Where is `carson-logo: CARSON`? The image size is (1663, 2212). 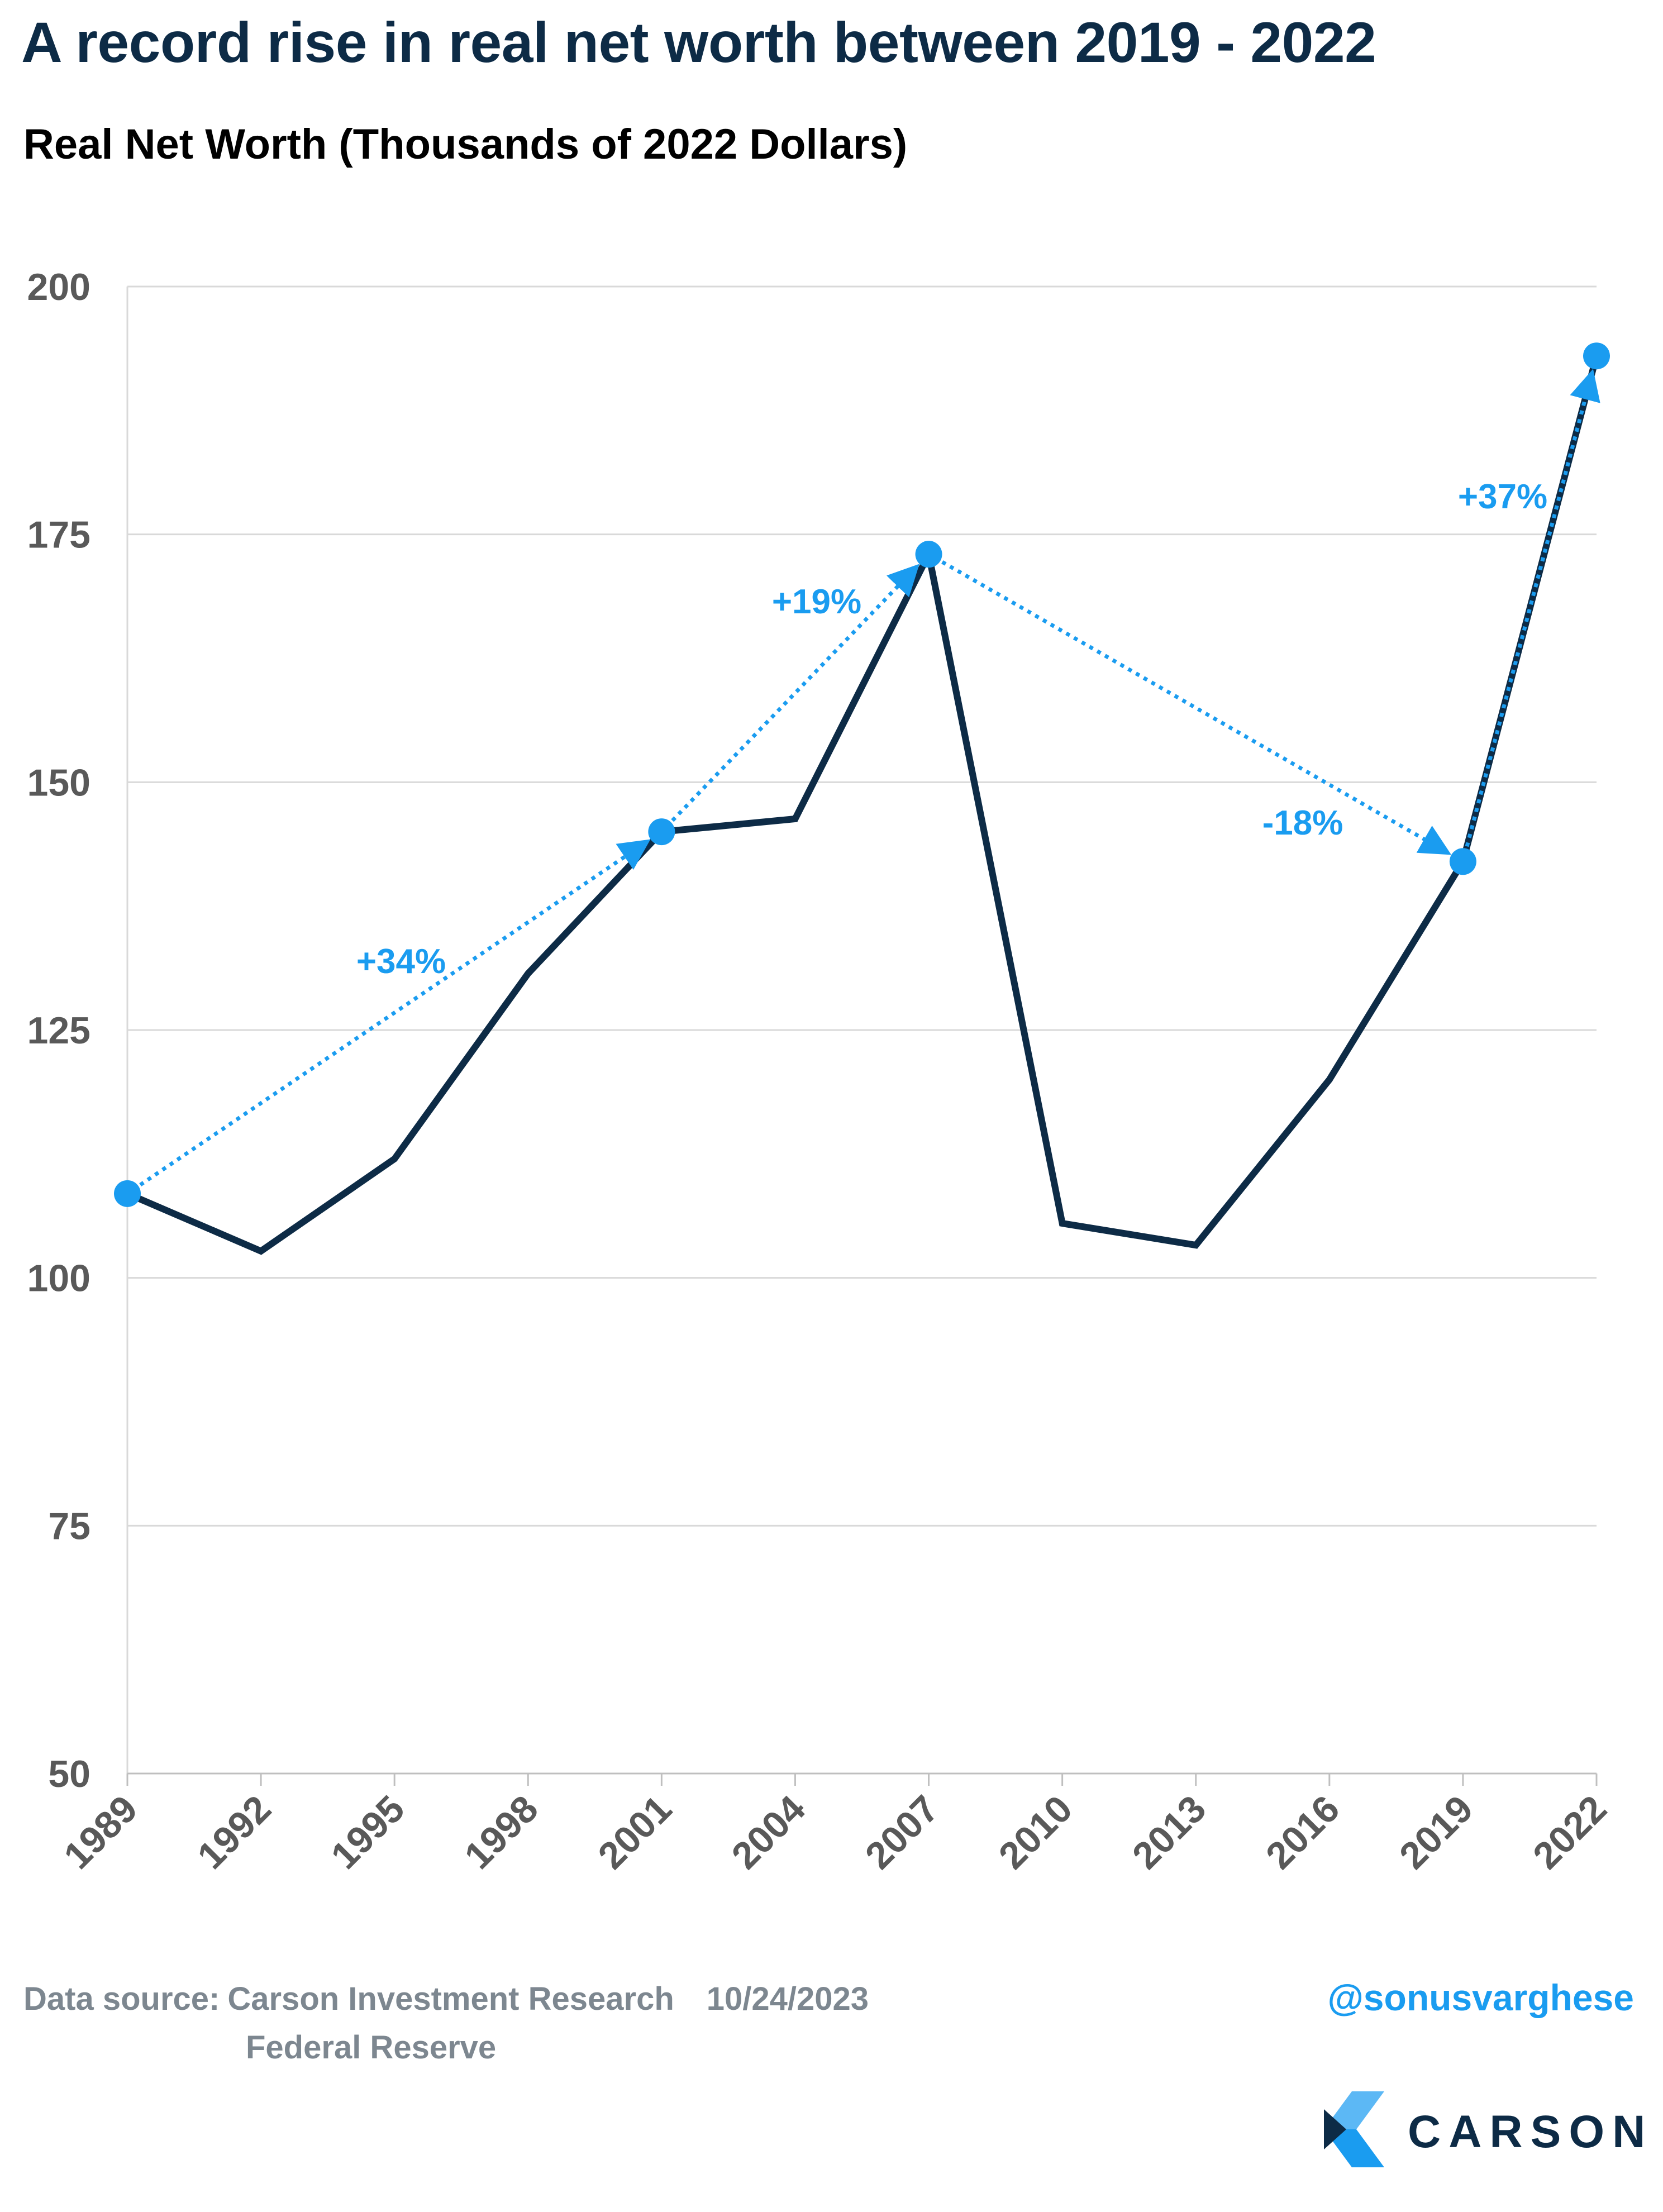 carson-logo: CARSON is located at coordinates (1481, 2130).